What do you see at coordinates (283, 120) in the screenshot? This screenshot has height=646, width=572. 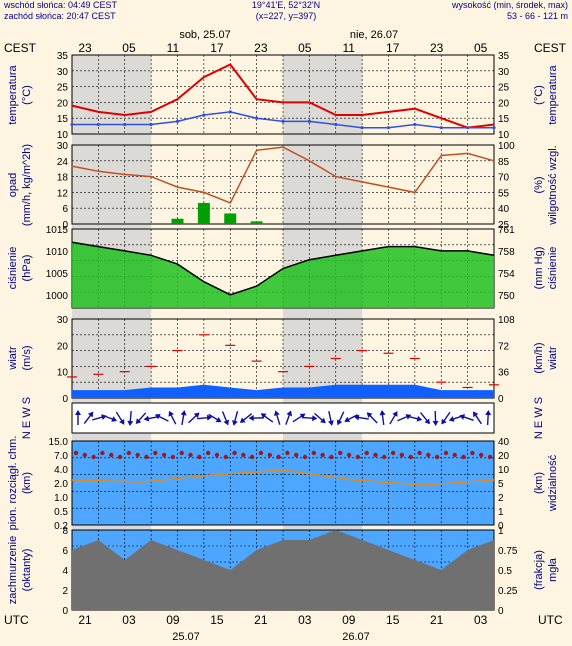 I see `dew-point-line` at bounding box center [283, 120].